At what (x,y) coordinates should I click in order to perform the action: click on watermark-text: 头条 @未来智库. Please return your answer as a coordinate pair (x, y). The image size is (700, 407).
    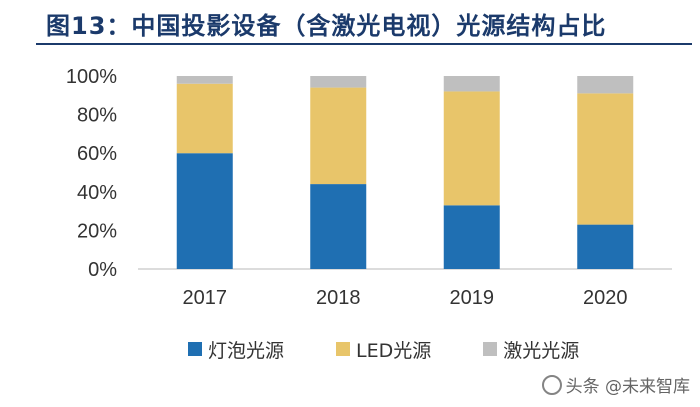
    Looking at the image, I should click on (627, 387).